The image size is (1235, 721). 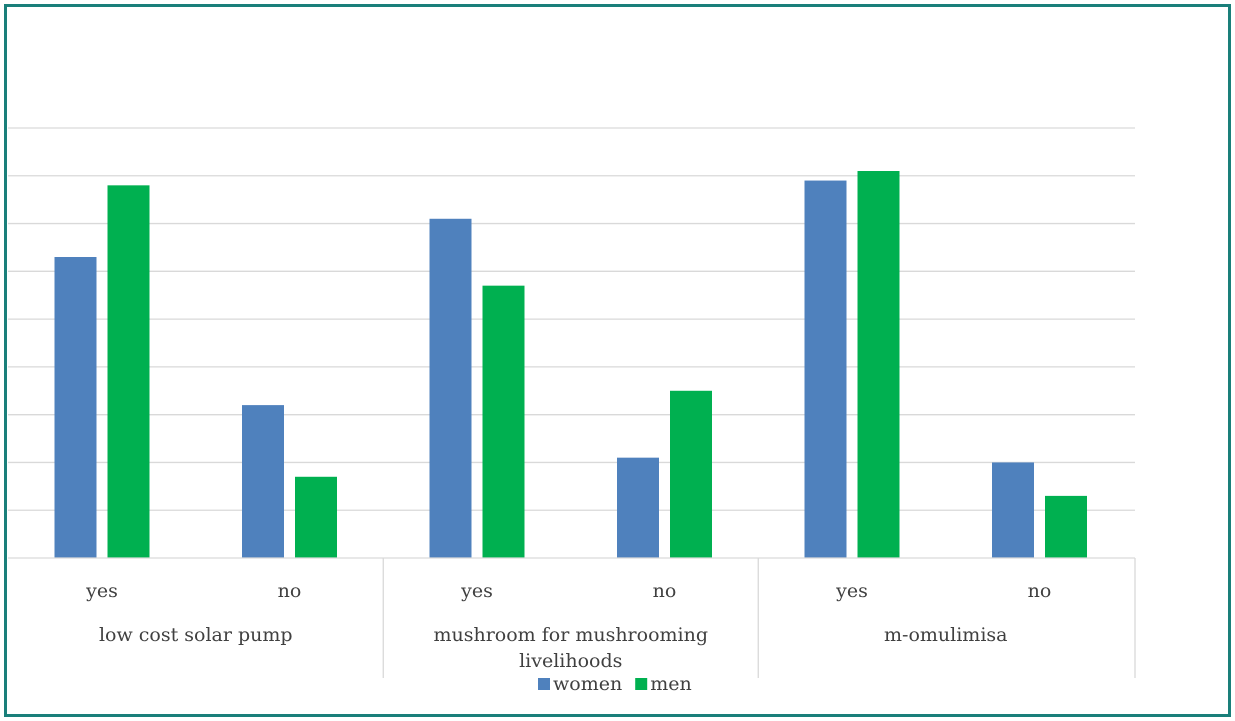 I want to click on legend: women men, so click(x=615, y=684).